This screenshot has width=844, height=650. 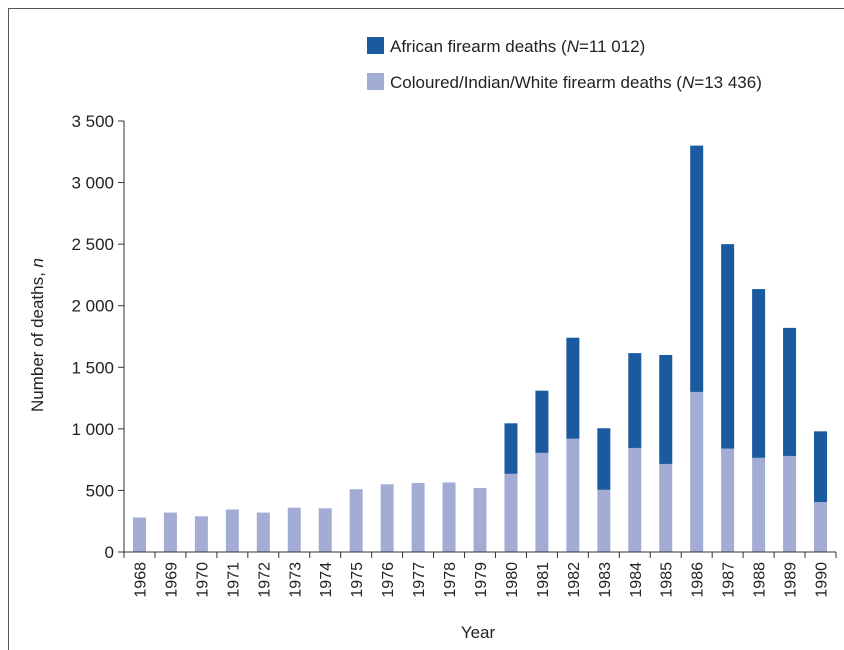 I want to click on bar-african-1983, so click(x=604, y=459).